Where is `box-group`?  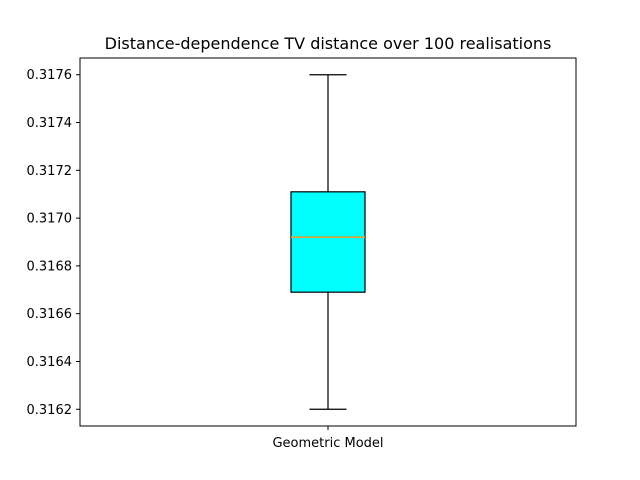
box-group is located at coordinates (328, 242).